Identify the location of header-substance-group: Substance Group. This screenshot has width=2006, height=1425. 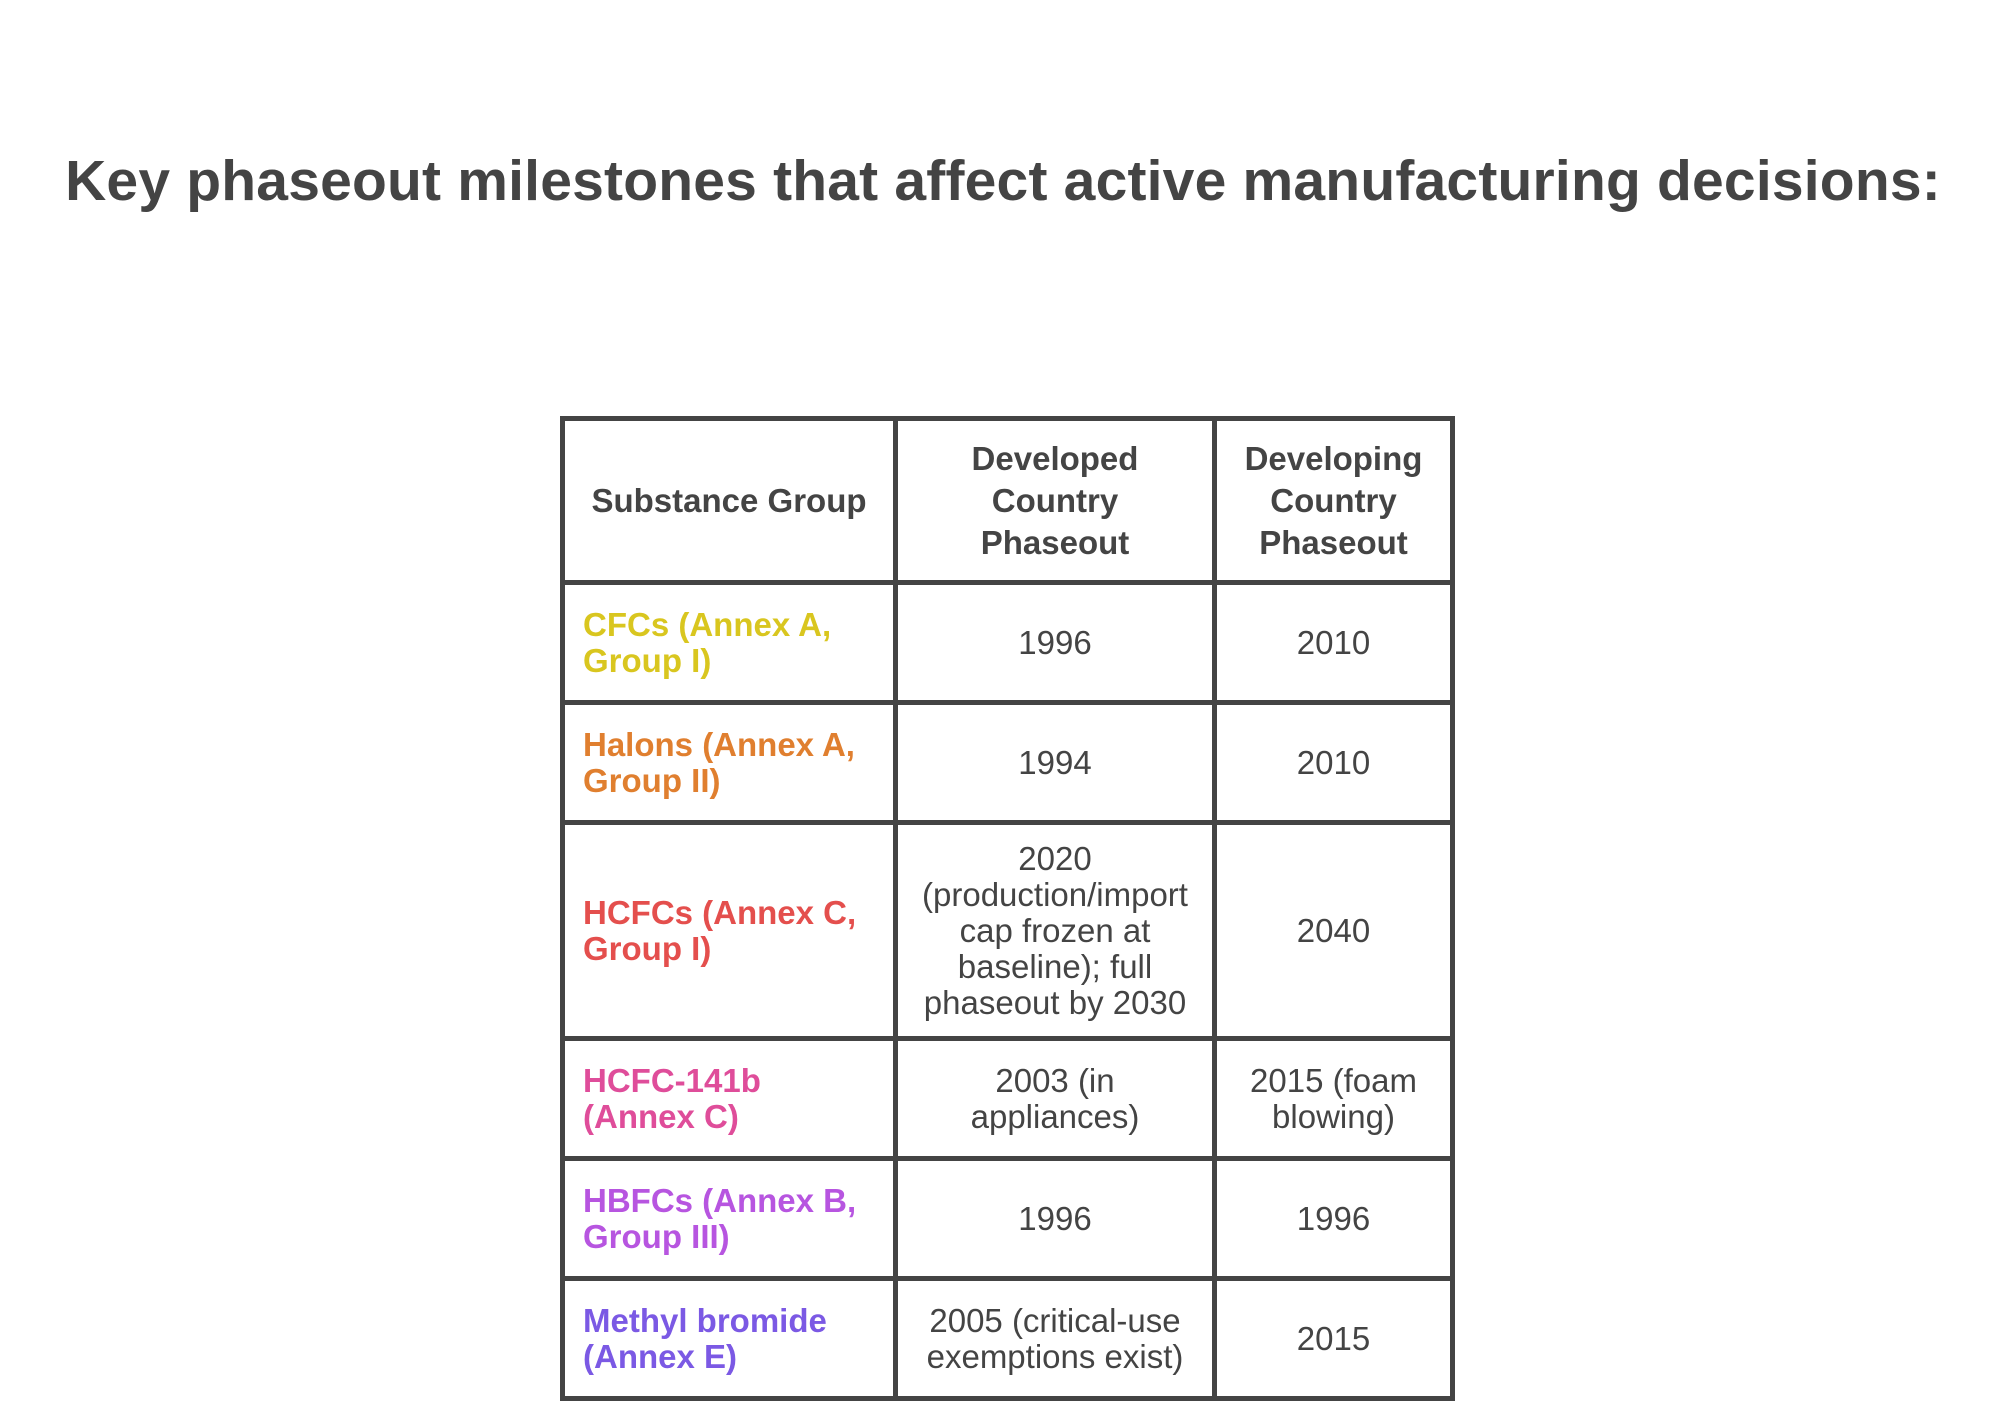
(729, 500).